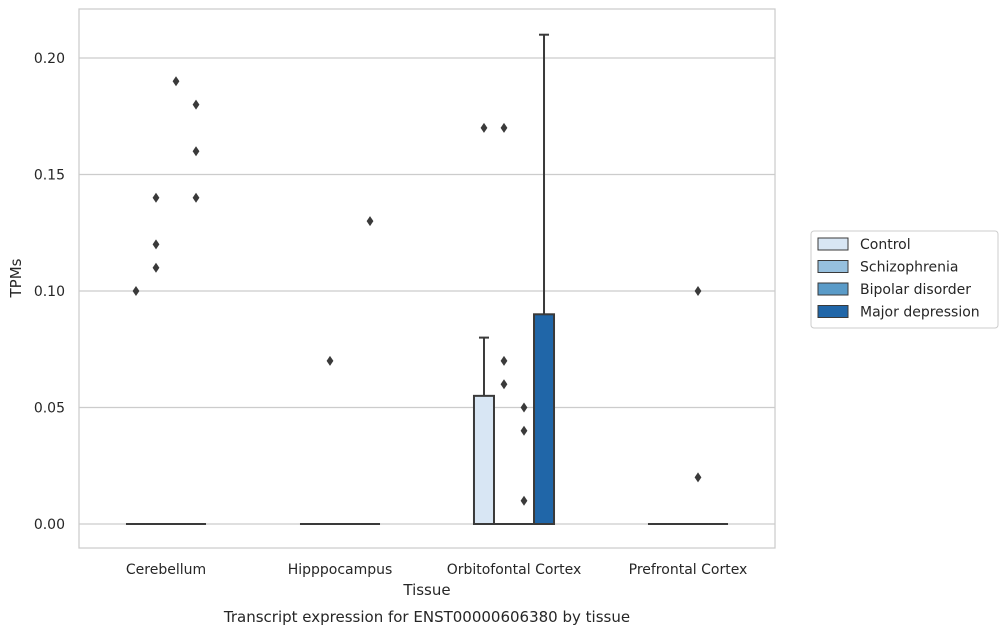 Image resolution: width=1007 pixels, height=634 pixels. I want to click on legend-item-control: Control, so click(864, 245).